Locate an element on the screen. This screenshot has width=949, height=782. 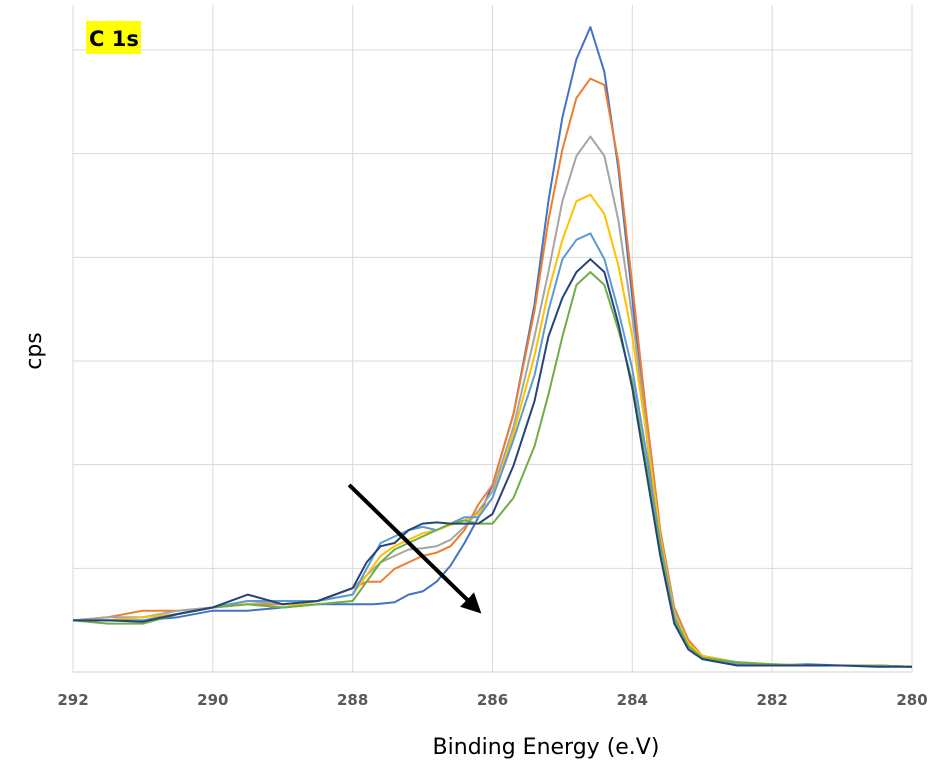
chart-title: C 1s is located at coordinates (114, 39).